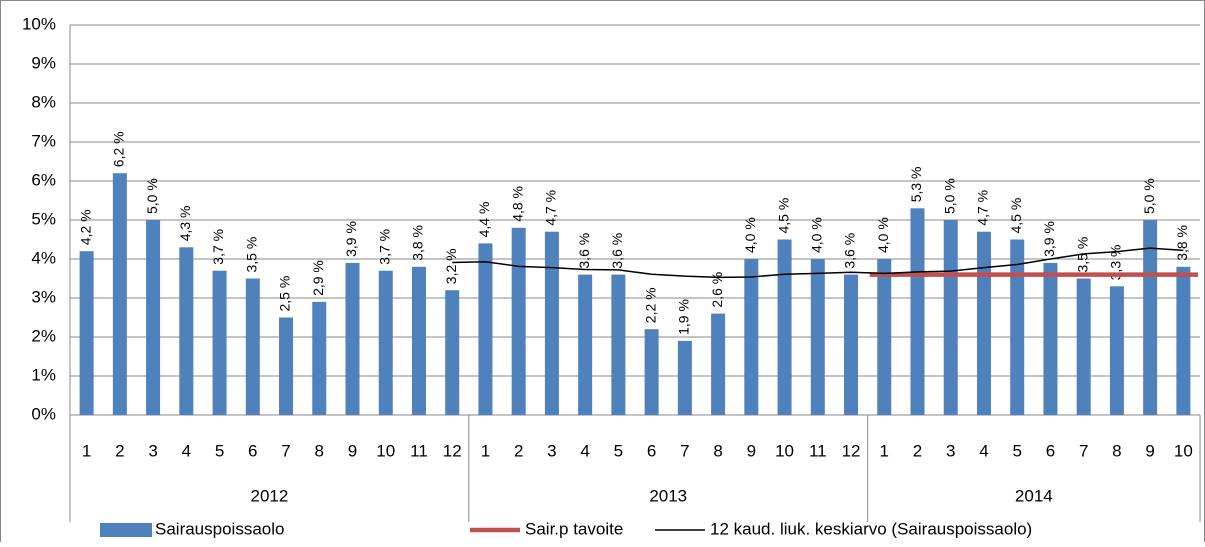 Image resolution: width=1205 pixels, height=547 pixels. I want to click on x-tick-label: 1, so click(86, 450).